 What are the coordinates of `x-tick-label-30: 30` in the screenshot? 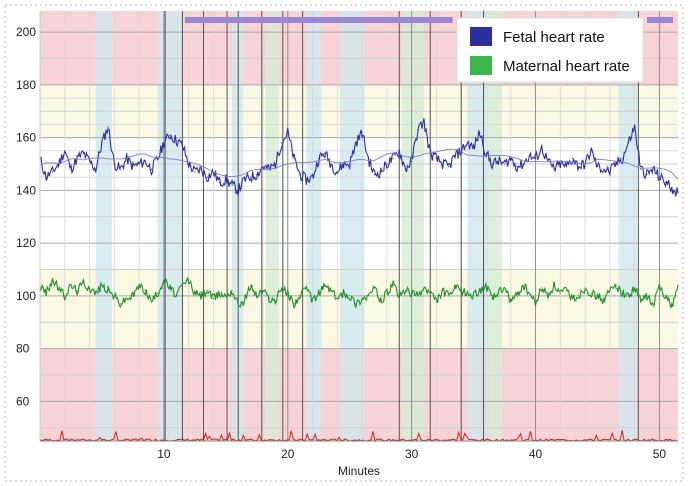 It's located at (412, 454).